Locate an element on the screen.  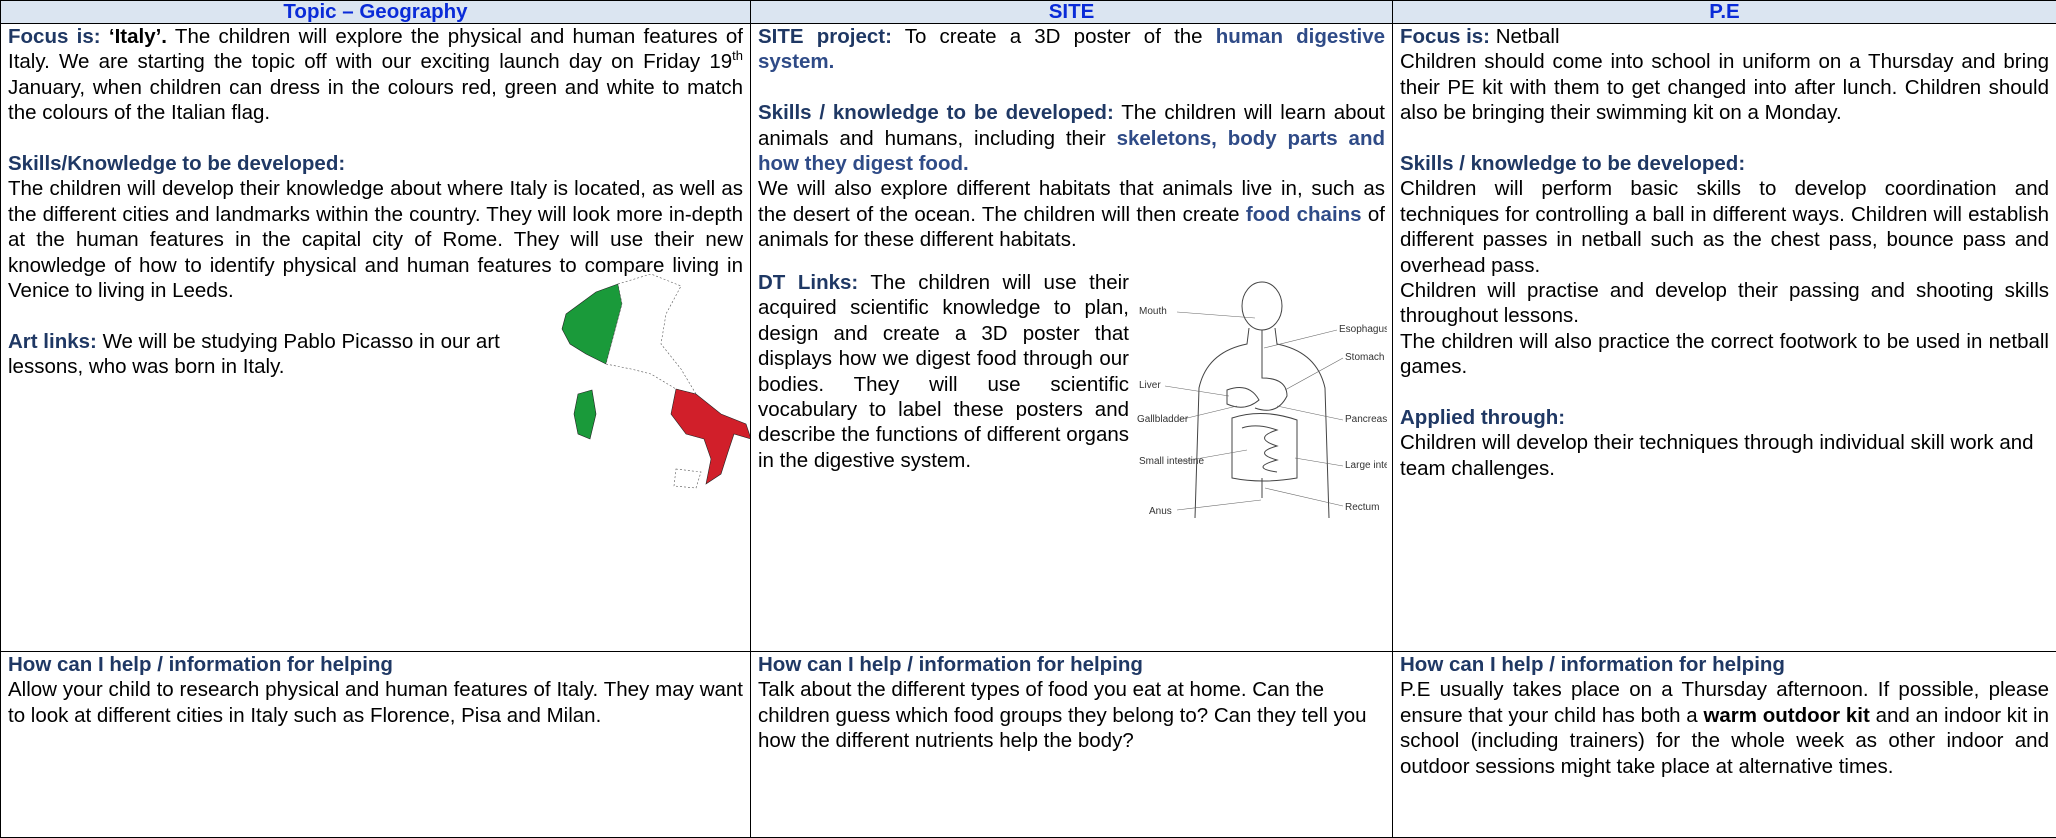
figure-label: Liver is located at coordinates (1150, 385).